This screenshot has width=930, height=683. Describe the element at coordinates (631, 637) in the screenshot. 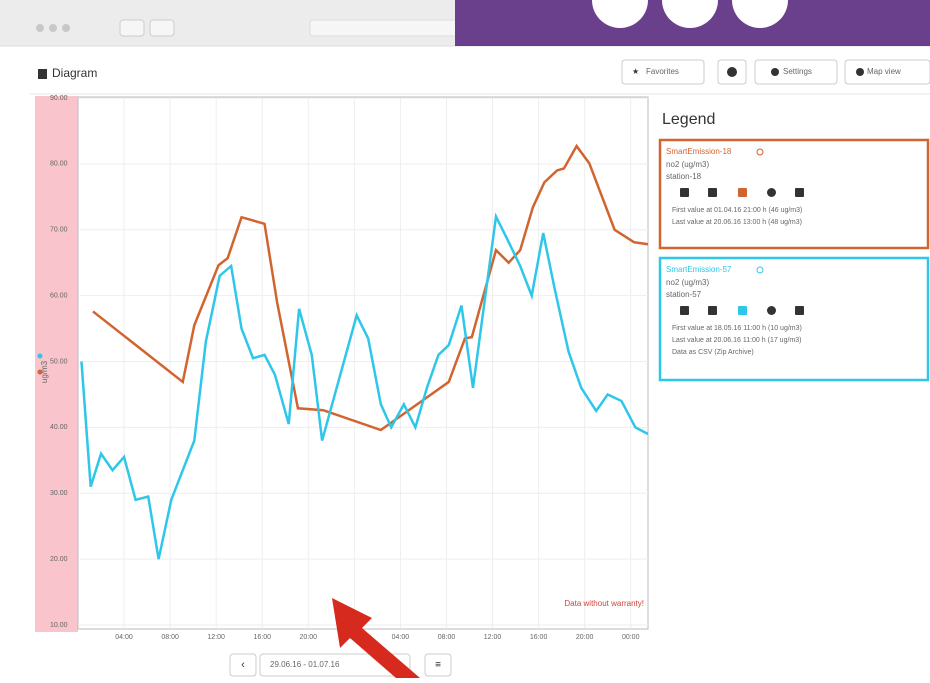

I see `x-tick-label: 00:00` at that location.